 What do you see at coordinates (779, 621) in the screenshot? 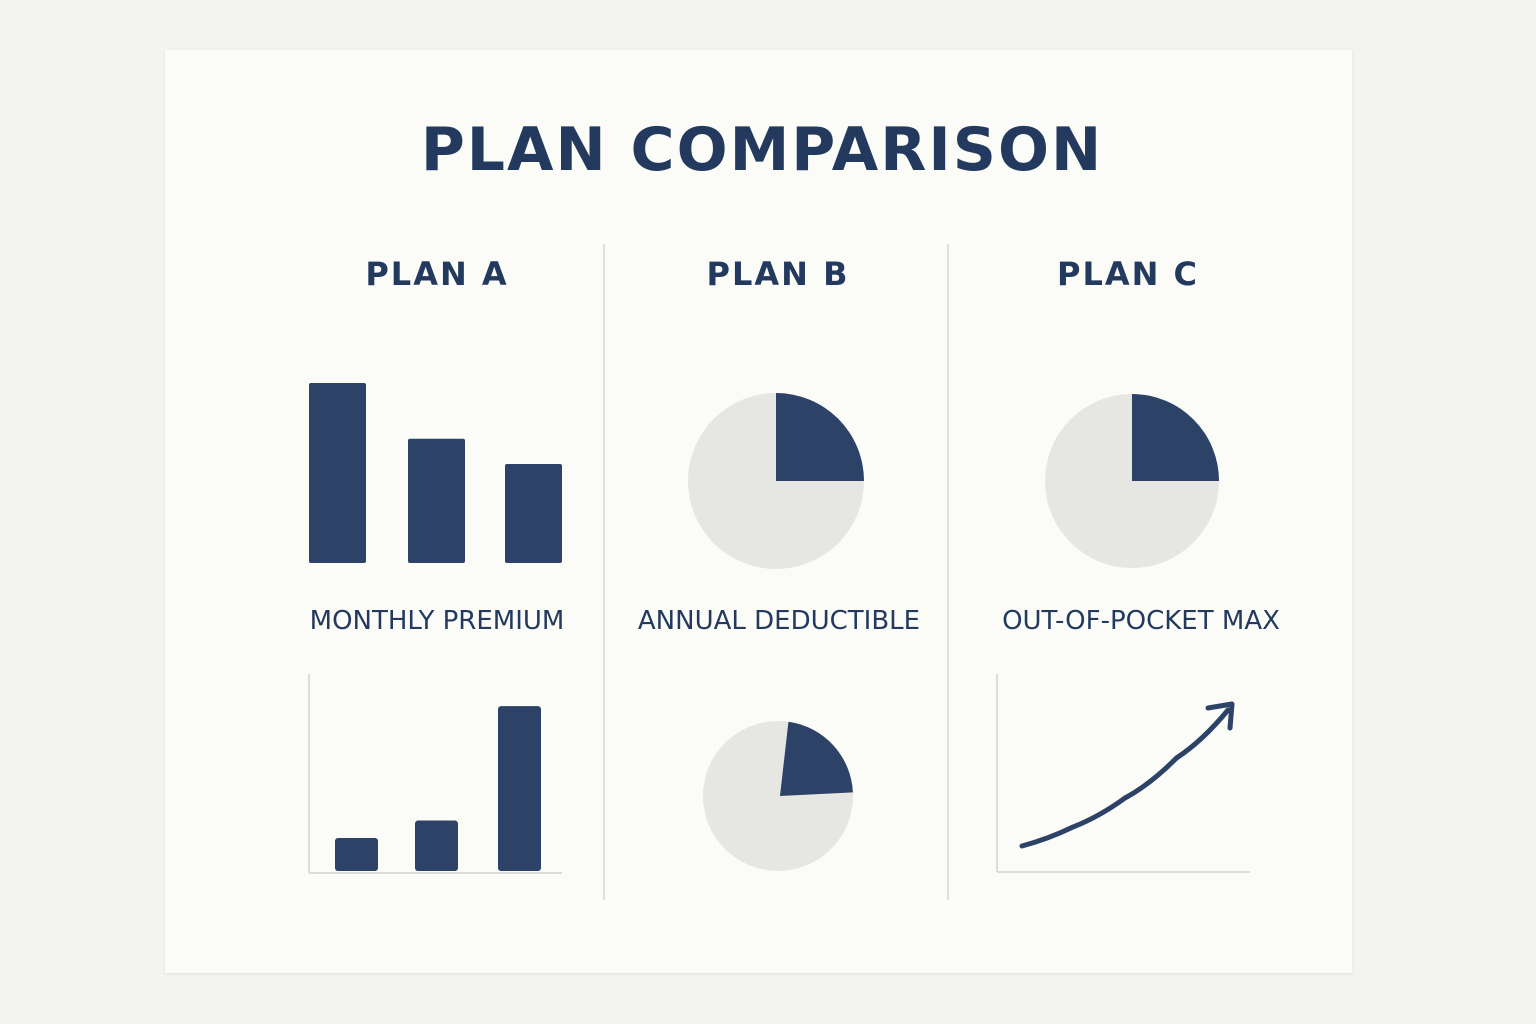
I see `annual-deductible-label: ANNUAL DEDUCTIBLE` at bounding box center [779, 621].